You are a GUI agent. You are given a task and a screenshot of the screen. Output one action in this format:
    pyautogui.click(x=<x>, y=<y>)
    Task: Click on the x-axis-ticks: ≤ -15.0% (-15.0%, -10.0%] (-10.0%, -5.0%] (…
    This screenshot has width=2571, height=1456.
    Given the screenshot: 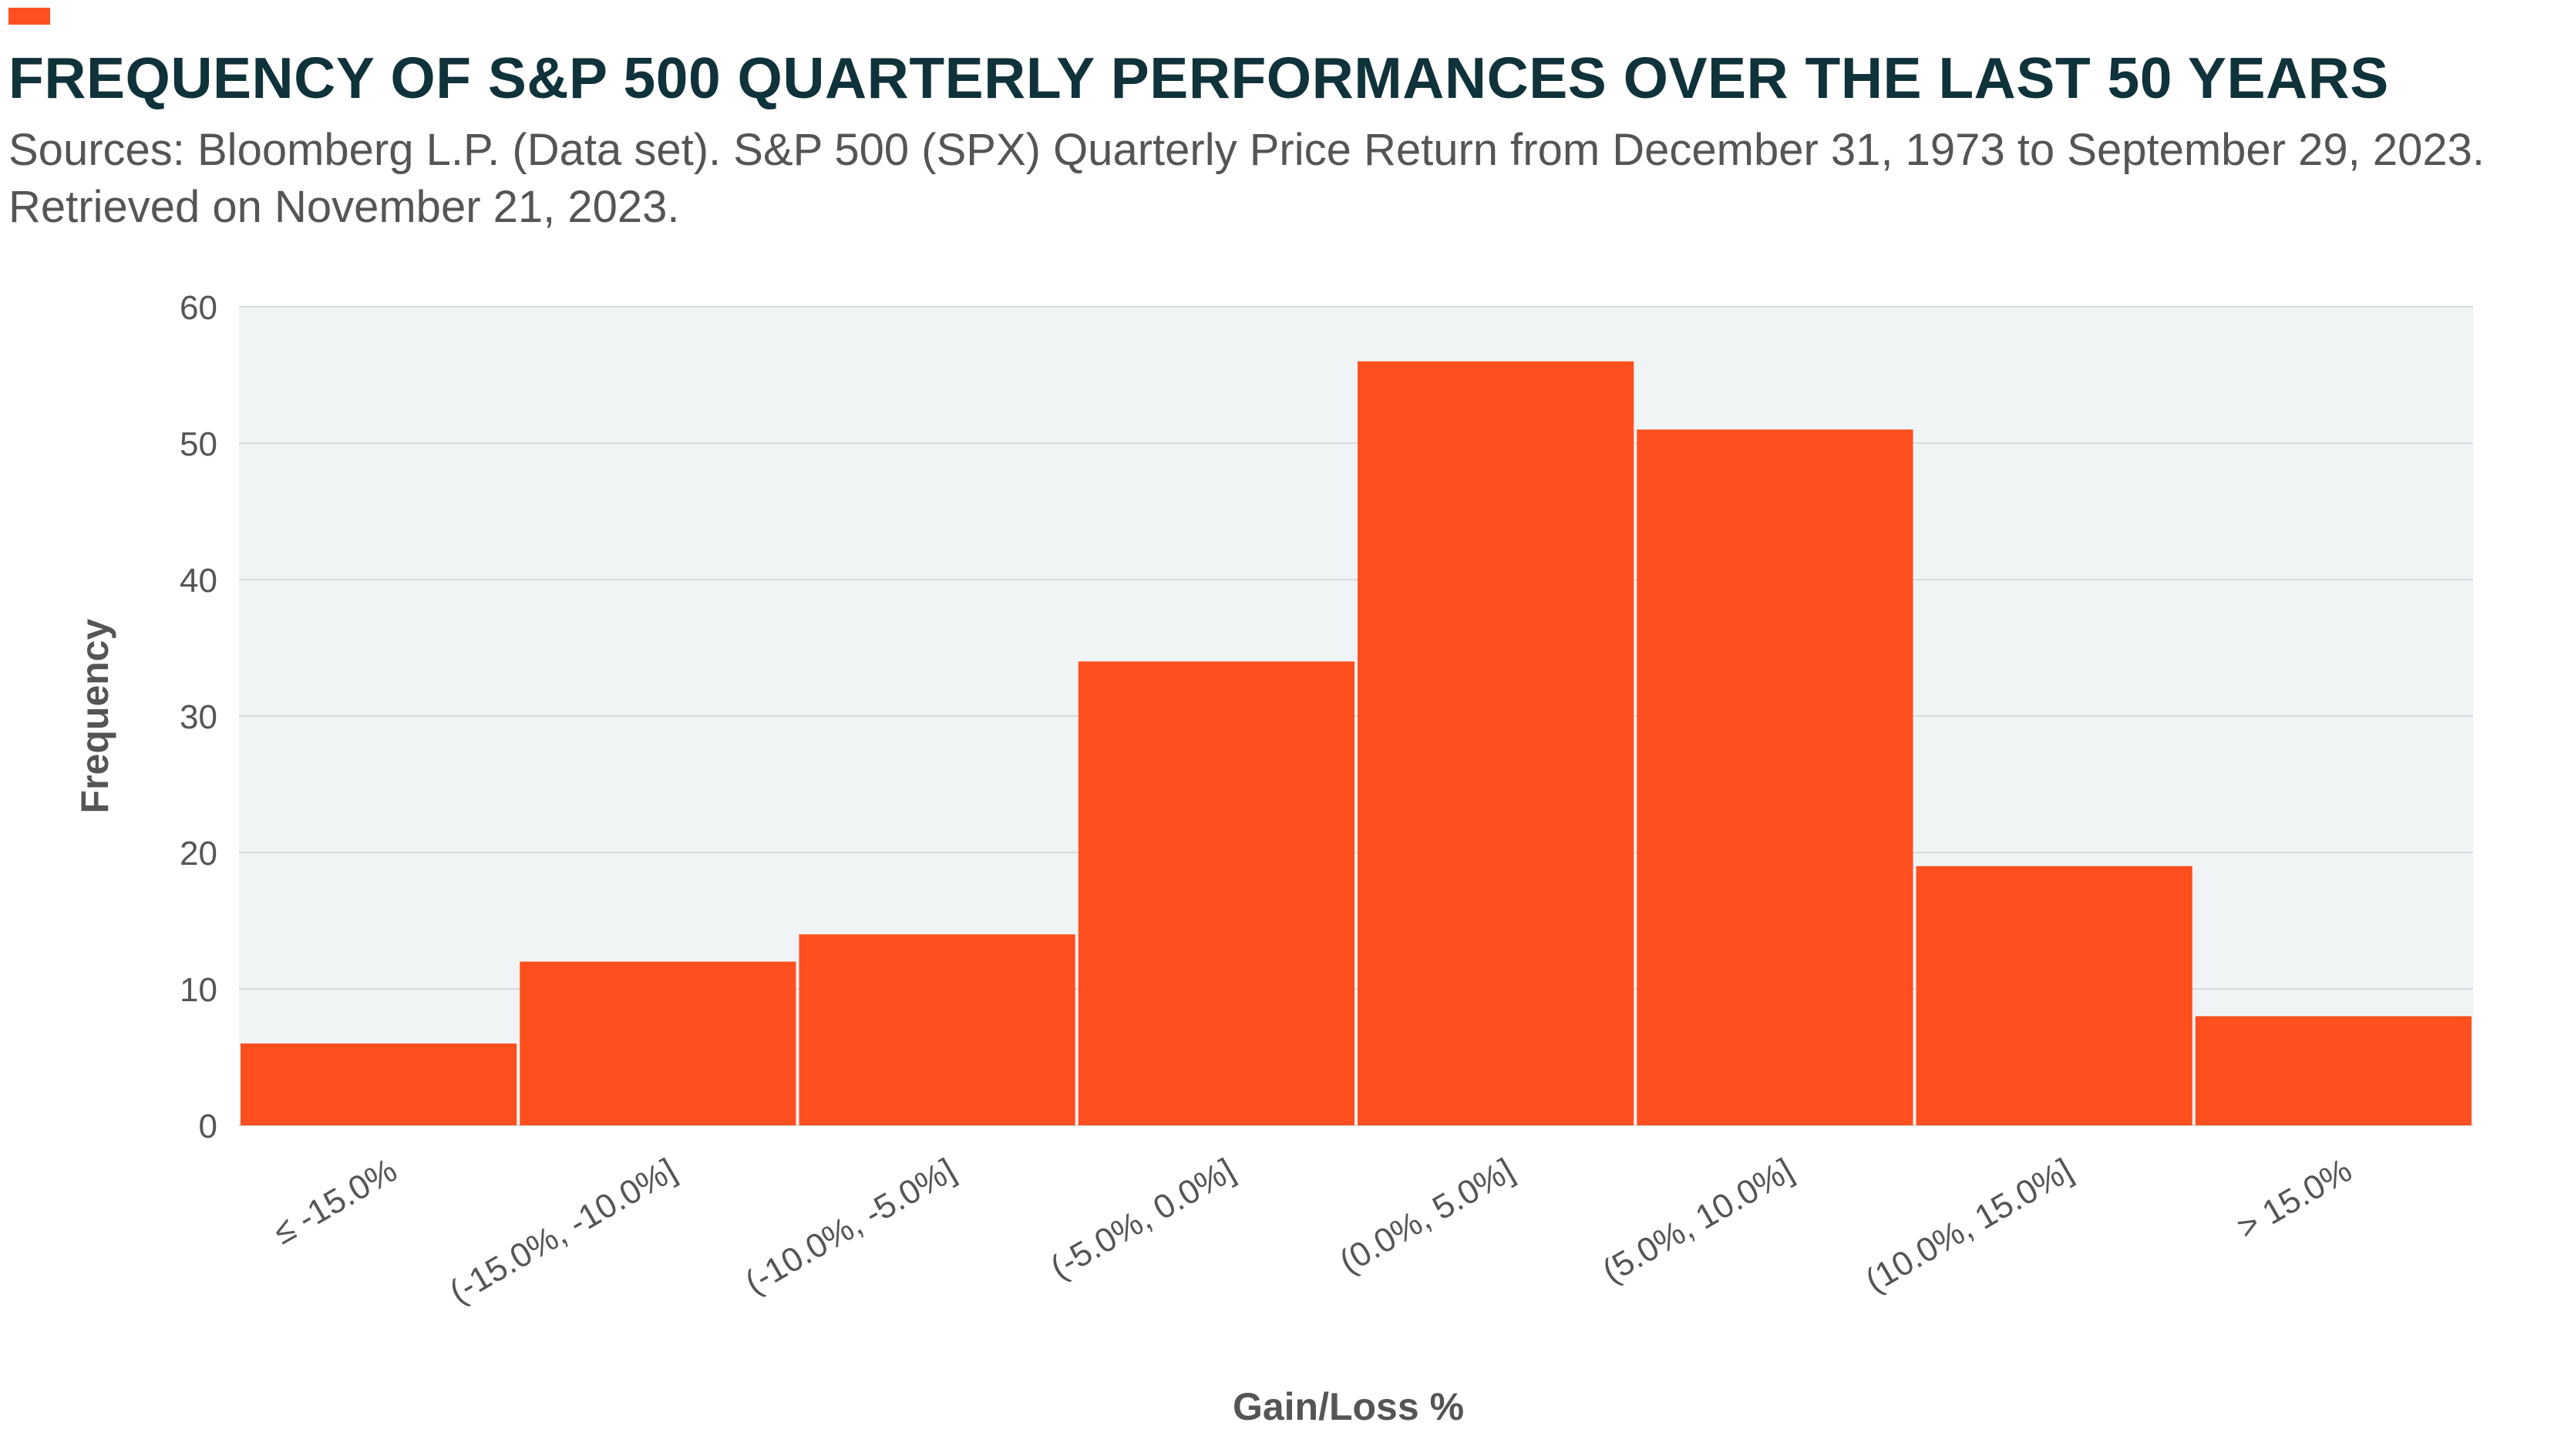 What is the action you would take?
    pyautogui.click(x=1312, y=1232)
    